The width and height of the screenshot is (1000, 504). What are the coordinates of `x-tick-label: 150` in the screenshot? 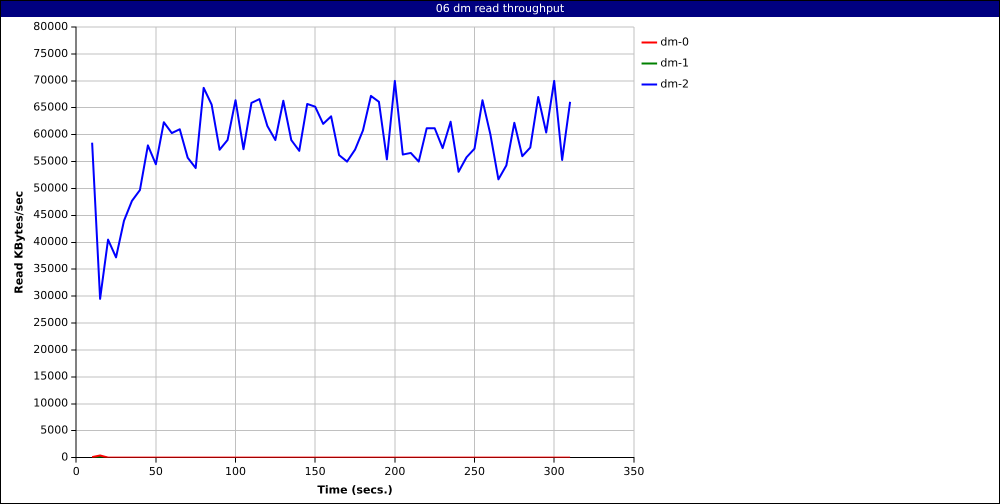 It's located at (315, 471).